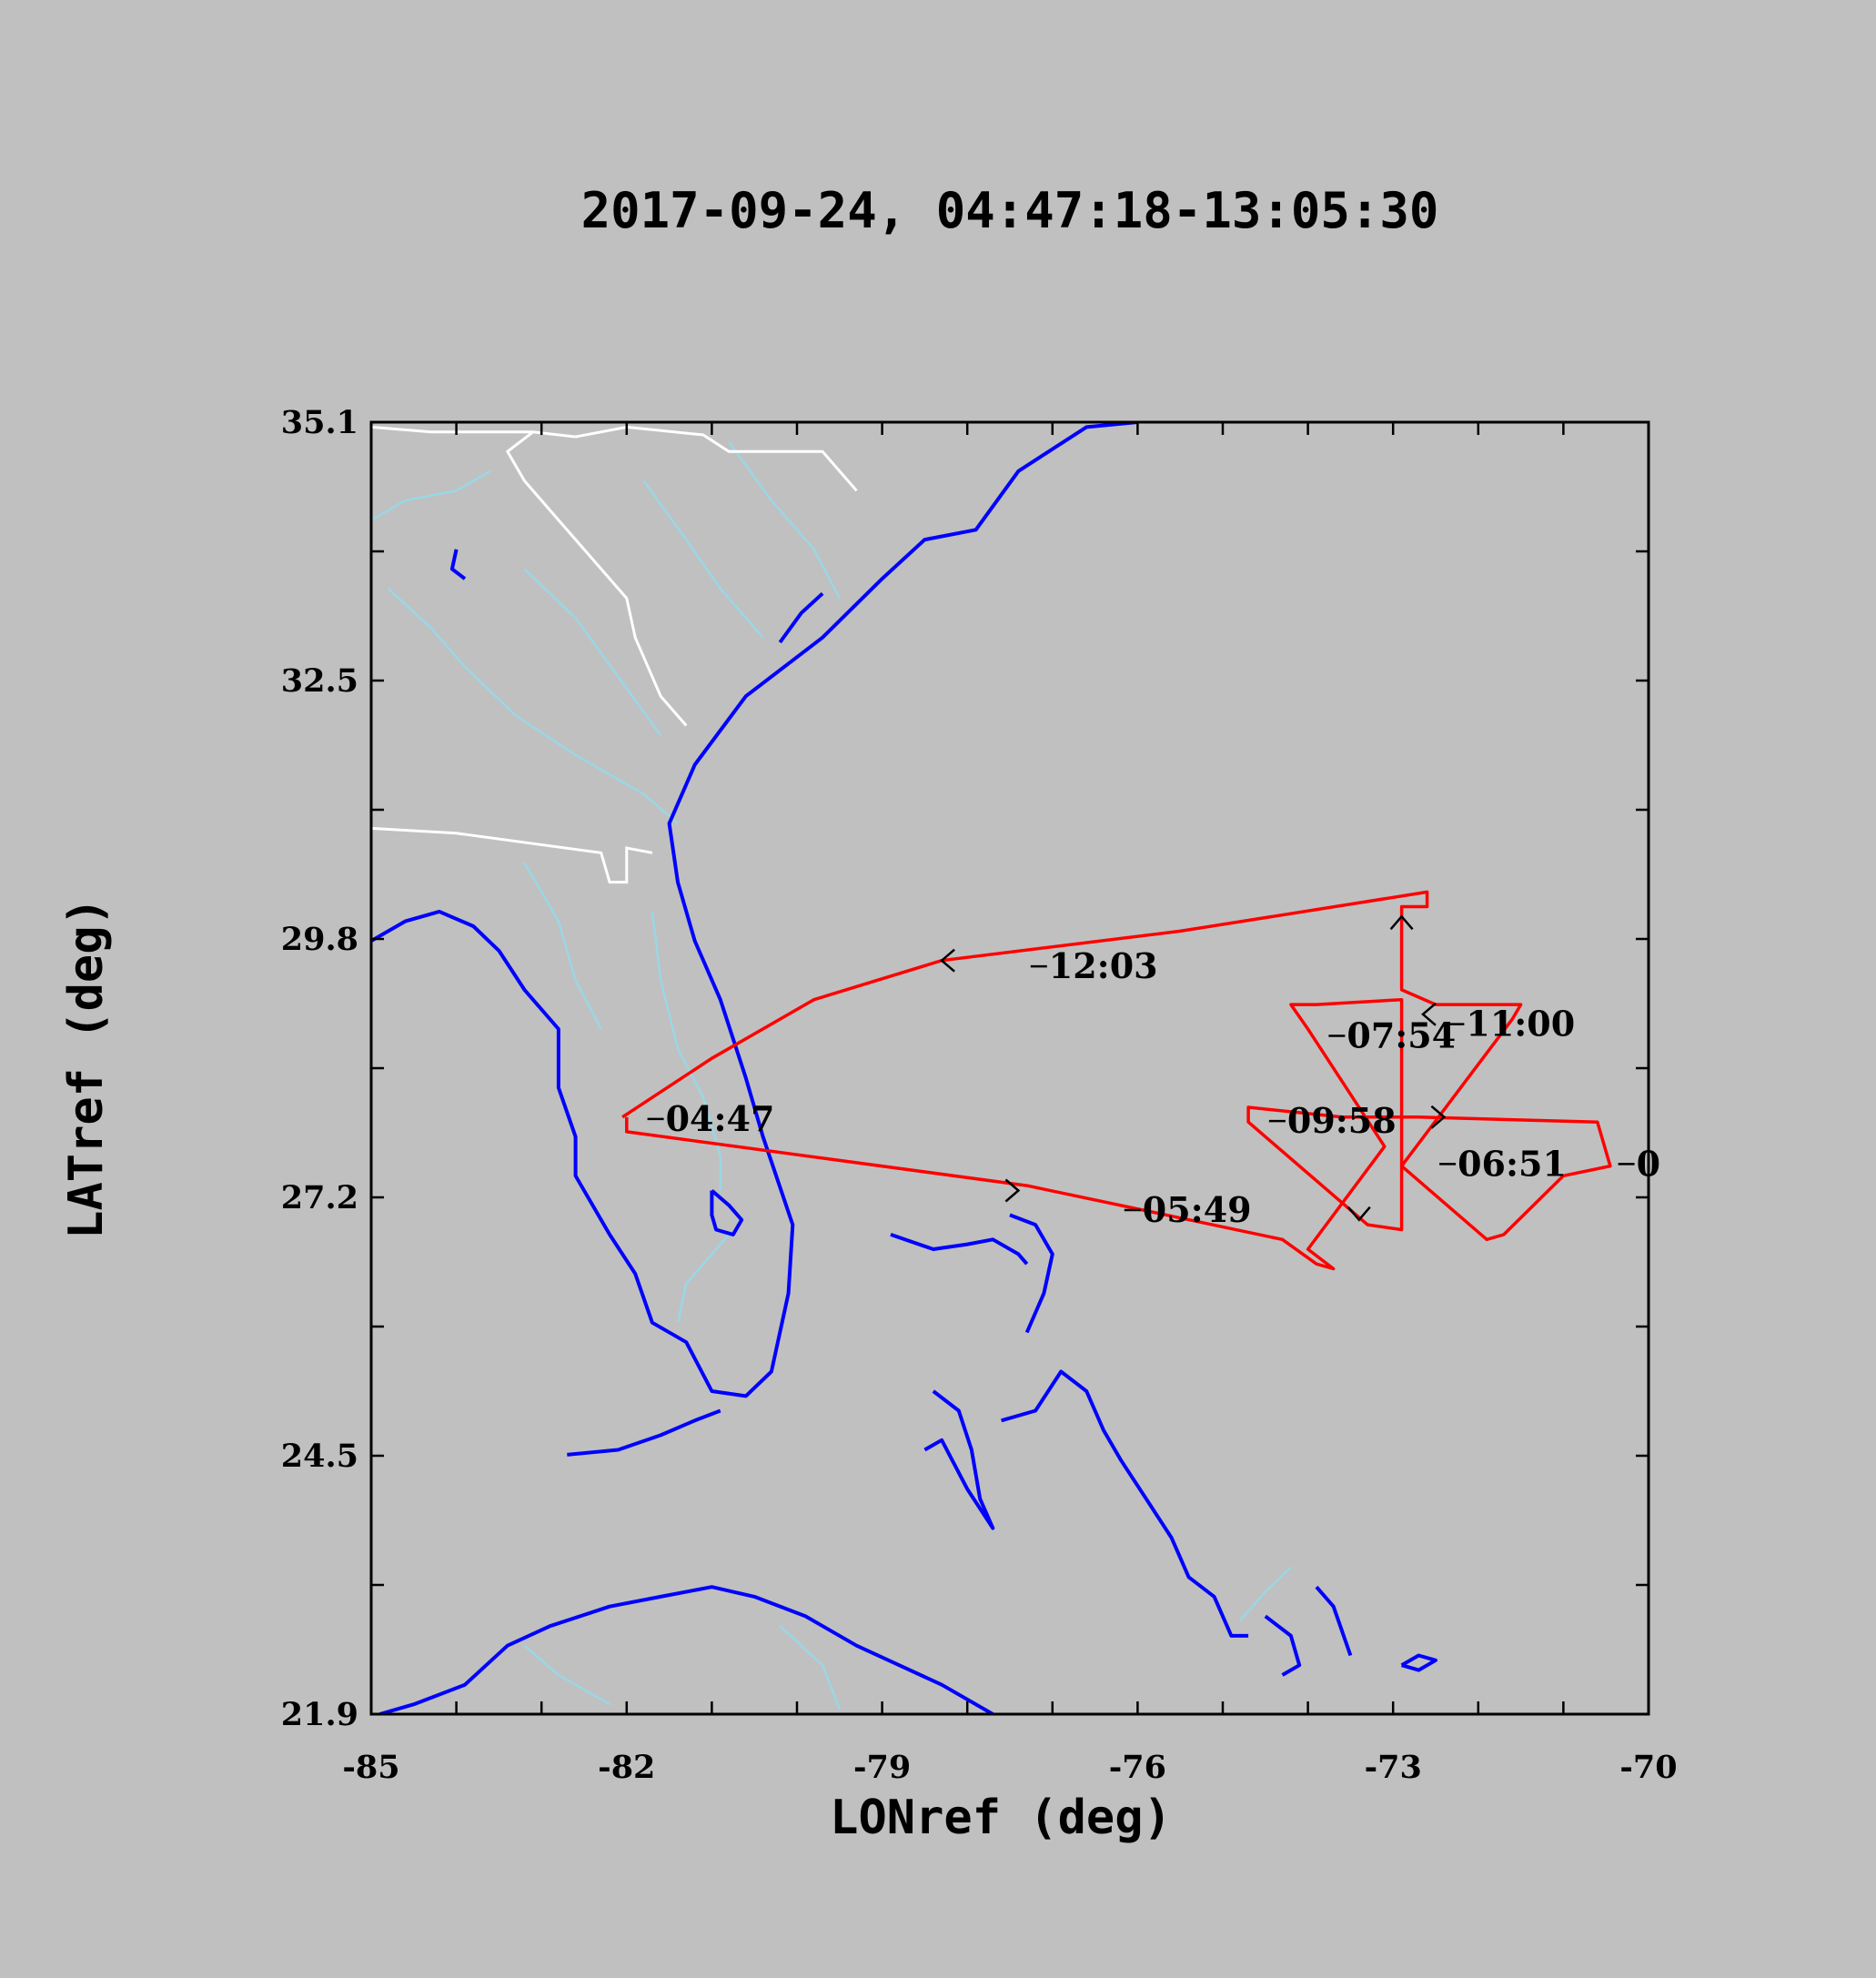 The width and height of the screenshot is (1876, 1978). I want to click on chart-title: 2017-09-24, 04:47:18-13:05:30, so click(1010, 210).